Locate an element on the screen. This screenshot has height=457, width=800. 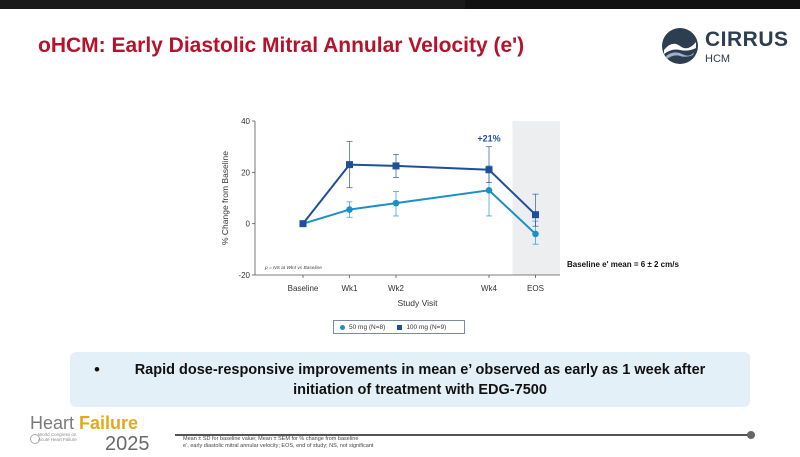
slide-progress-knob is located at coordinates (751, 435).